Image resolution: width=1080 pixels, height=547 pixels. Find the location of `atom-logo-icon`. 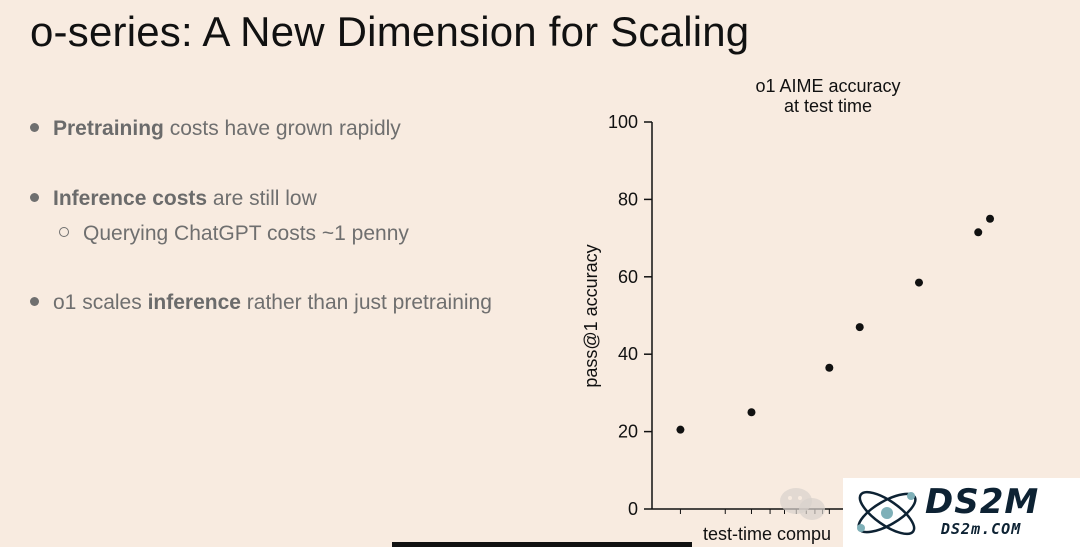

atom-logo-icon is located at coordinates (887, 513).